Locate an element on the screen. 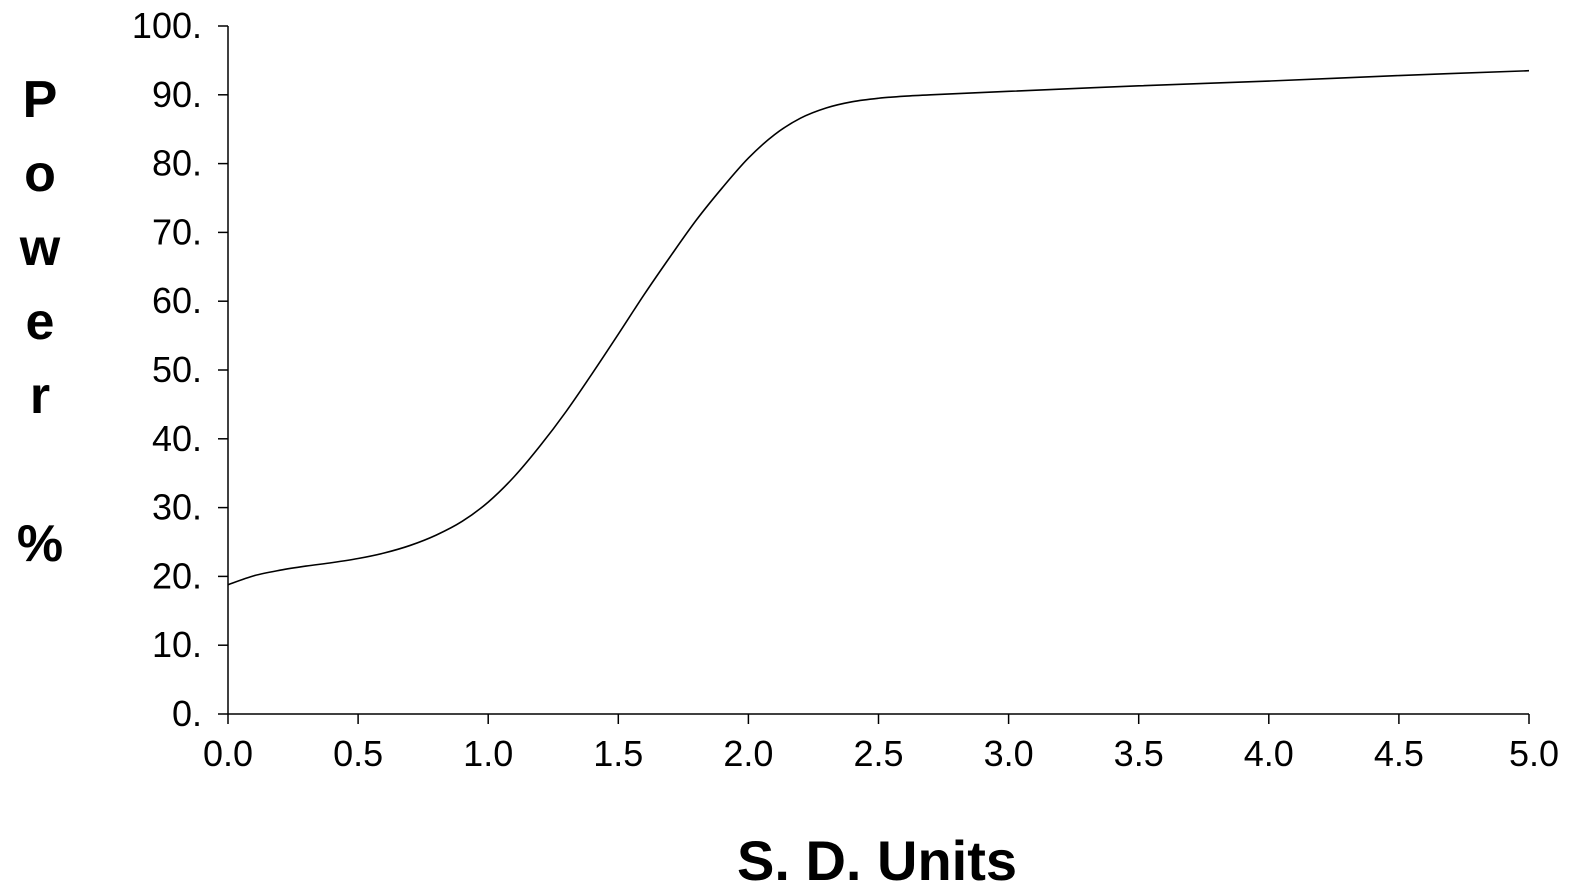 Image resolution: width=1574 pixels, height=894 pixels. y-tick-label: 10. is located at coordinates (177, 644).